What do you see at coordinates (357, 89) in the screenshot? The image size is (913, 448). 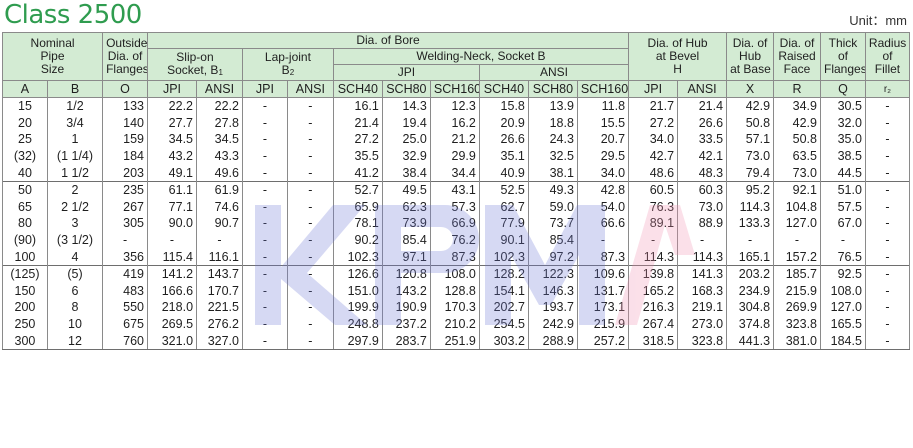 I see `column-code-header: SCH40` at bounding box center [357, 89].